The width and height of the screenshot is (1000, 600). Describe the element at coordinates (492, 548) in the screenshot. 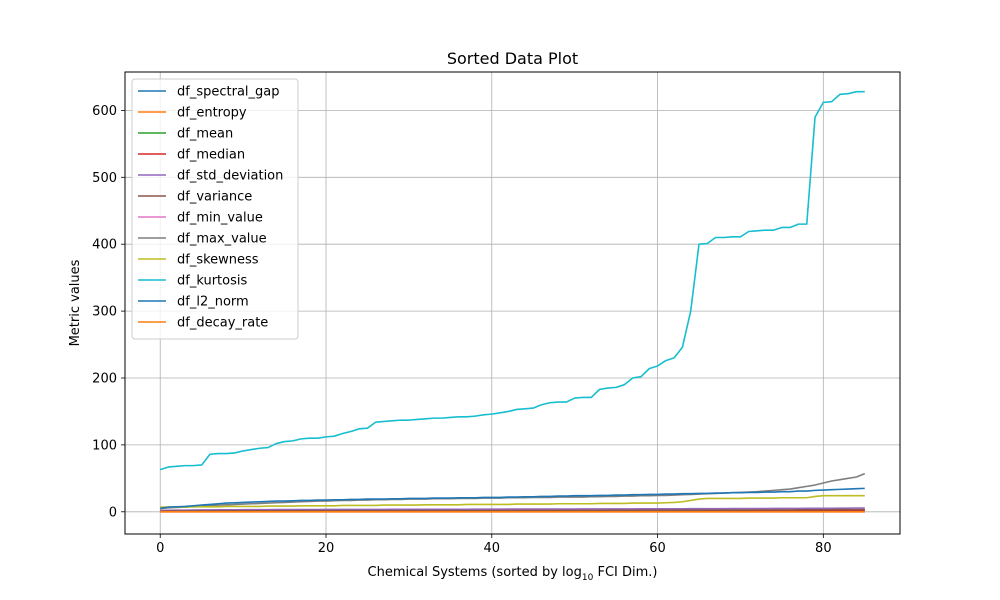

I see `x-tick-label: 40` at that location.